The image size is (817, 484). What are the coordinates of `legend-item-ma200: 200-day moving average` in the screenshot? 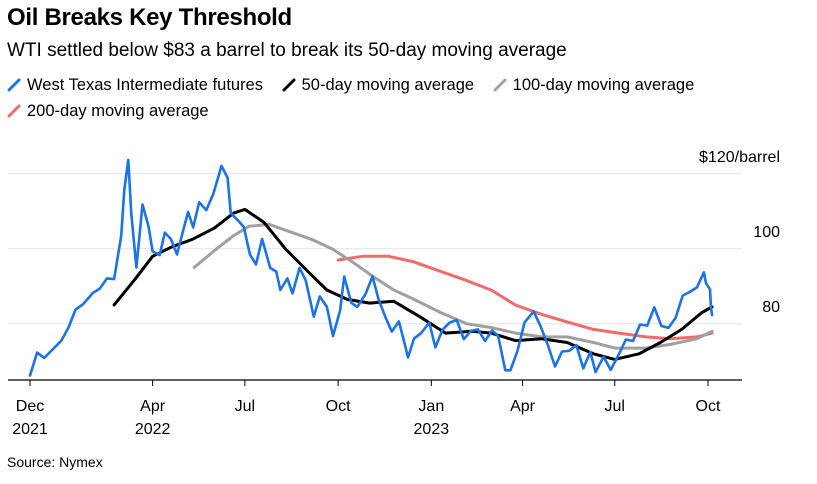 It's located at (108, 111).